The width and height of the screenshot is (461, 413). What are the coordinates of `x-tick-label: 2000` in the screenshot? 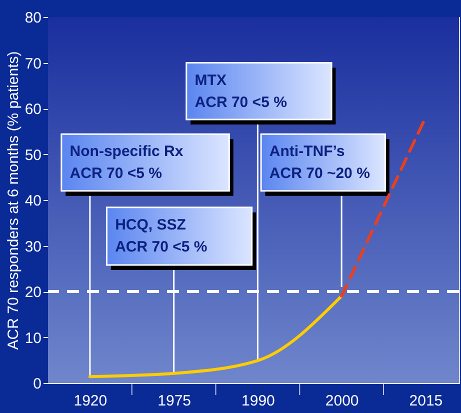 It's located at (342, 401).